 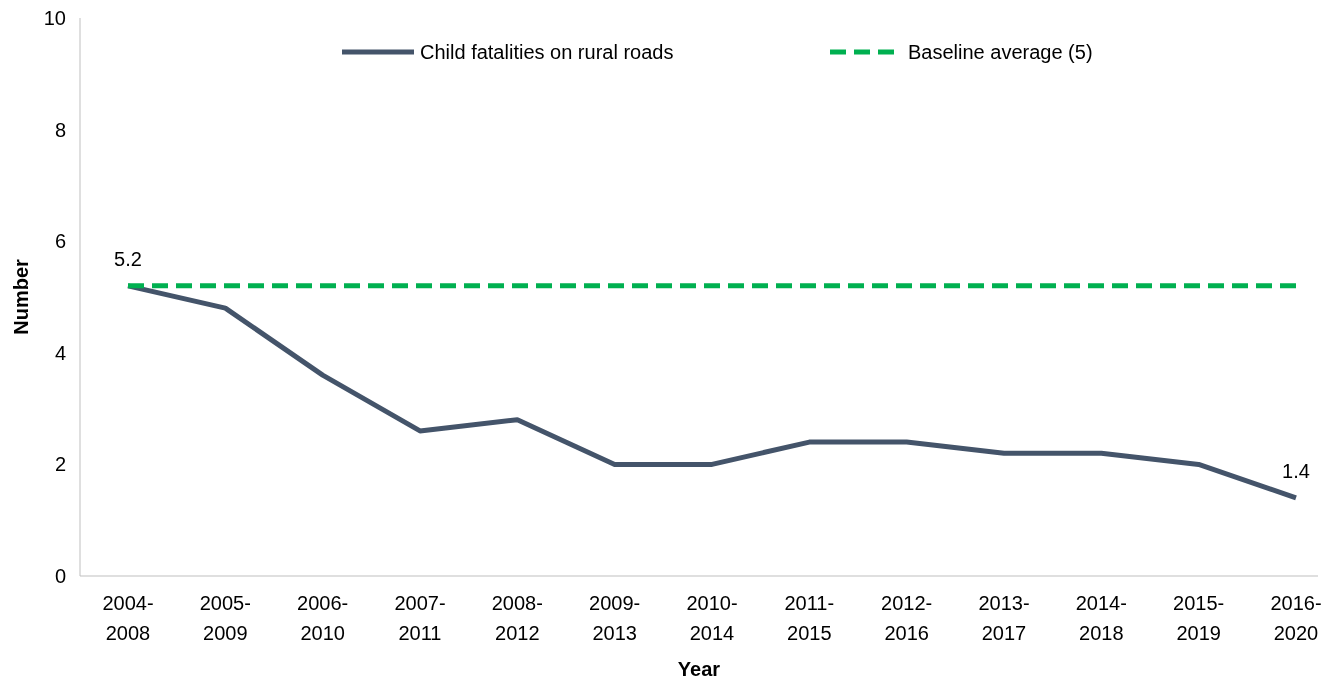 I want to click on y-tick-label: 4, so click(x=60, y=352).